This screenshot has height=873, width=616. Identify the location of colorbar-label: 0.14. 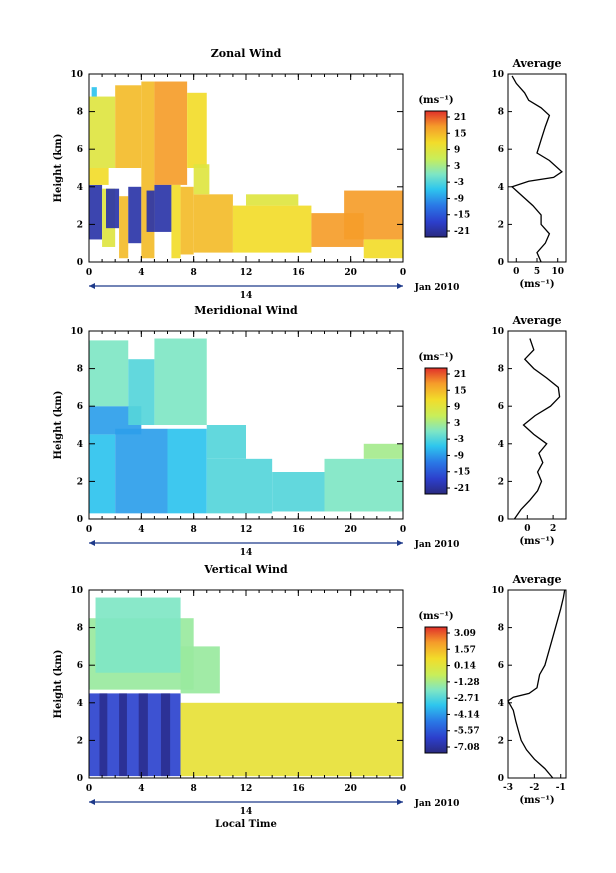
(465, 667).